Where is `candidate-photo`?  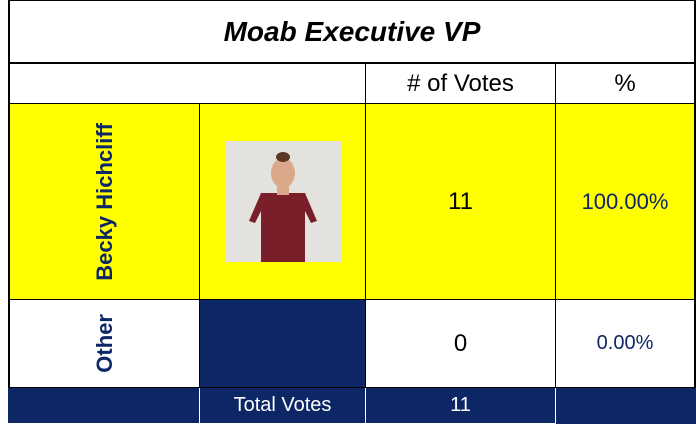 candidate-photo is located at coordinates (282, 201).